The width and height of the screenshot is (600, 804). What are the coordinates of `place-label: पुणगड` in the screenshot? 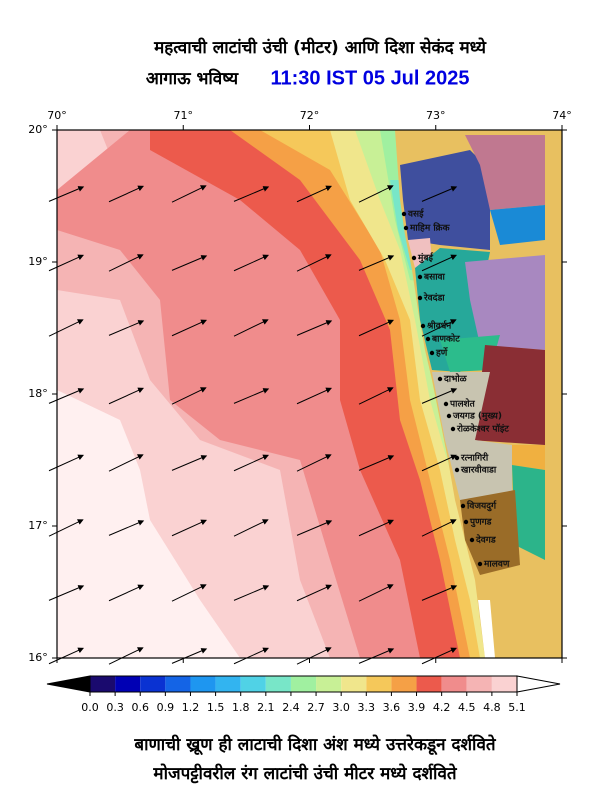 It's located at (481, 523).